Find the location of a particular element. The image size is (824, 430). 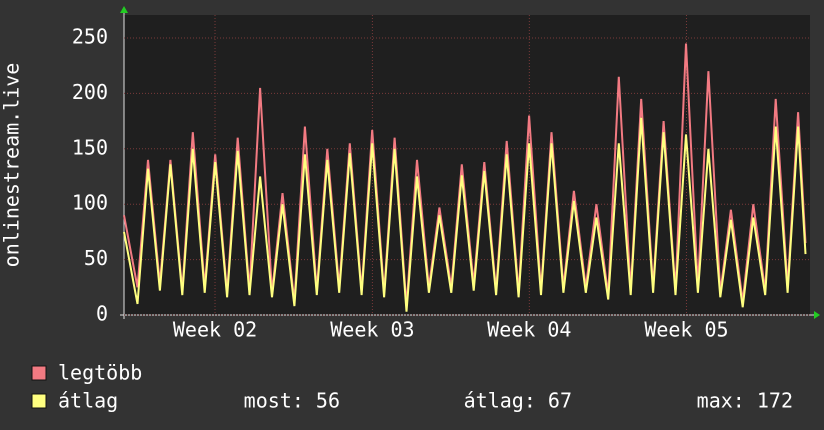

y-tick-label: 150 is located at coordinates (90, 147).